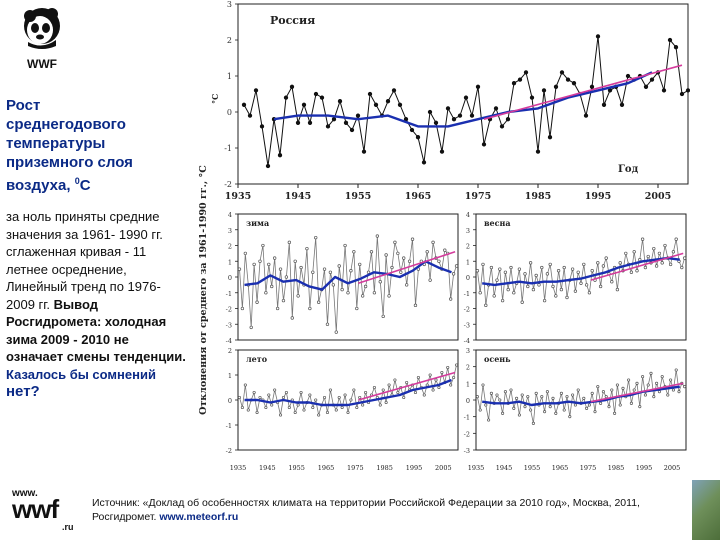 The height and width of the screenshot is (540, 720). Describe the element at coordinates (199, 517) in the screenshot. I see `source-url-link: www.meteorf.ru` at that location.